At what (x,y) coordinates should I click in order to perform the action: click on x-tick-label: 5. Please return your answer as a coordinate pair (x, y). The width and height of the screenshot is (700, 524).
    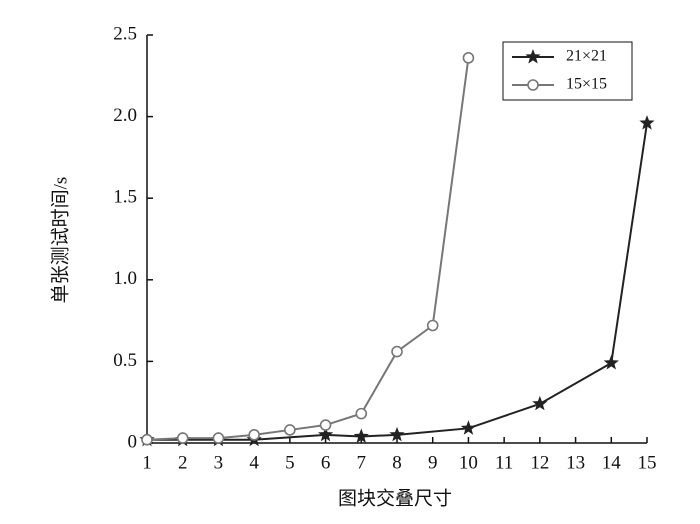
    Looking at the image, I should click on (290, 462).